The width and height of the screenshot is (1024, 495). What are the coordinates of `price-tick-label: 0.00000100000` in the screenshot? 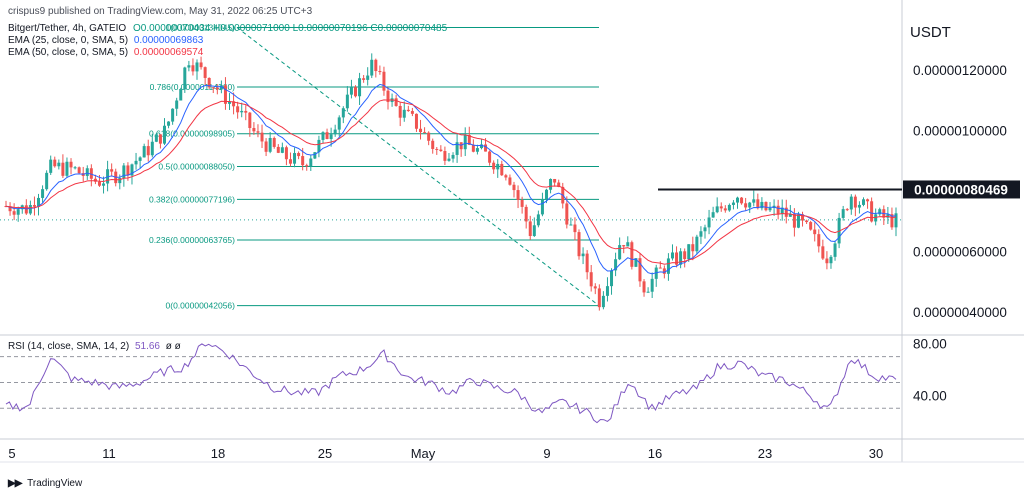 It's located at (960, 130).